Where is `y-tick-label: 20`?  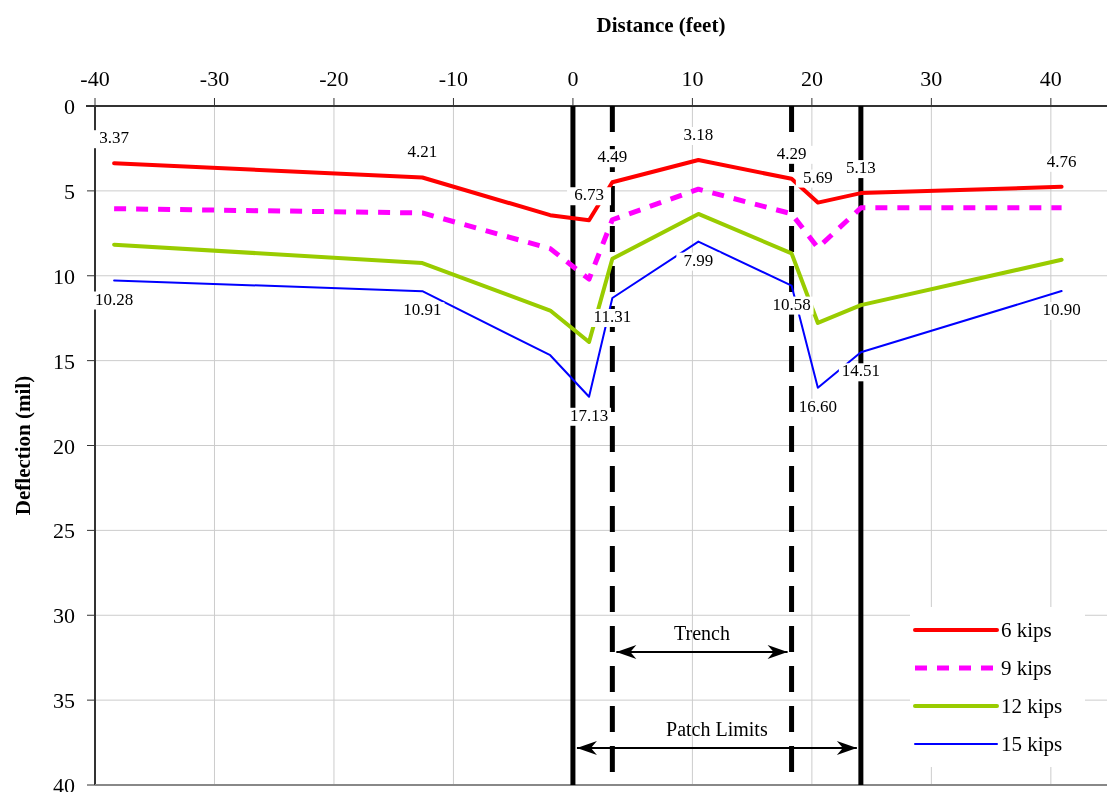
y-tick-label: 20 is located at coordinates (64, 446).